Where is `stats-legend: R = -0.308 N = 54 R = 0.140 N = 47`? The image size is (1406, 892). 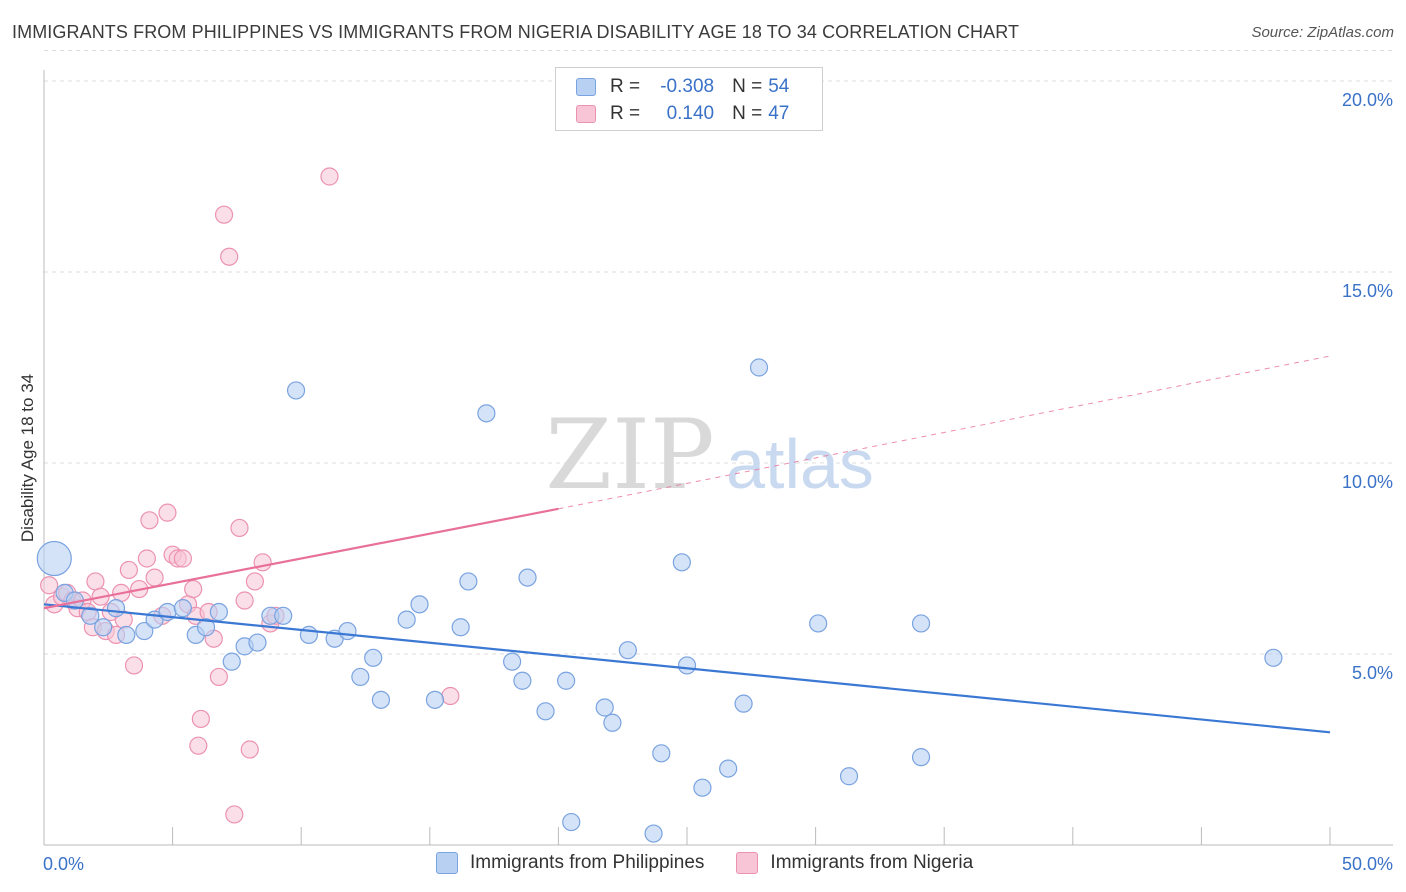 stats-legend: R = -0.308 N = 54 R = 0.140 N = 47 is located at coordinates (689, 99).